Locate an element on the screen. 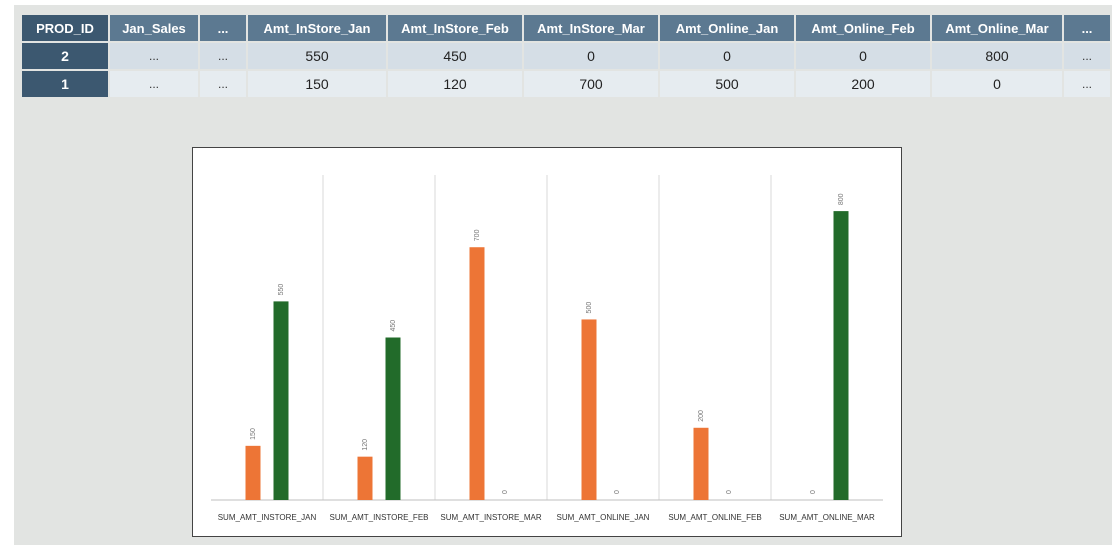 This screenshot has height=552, width=1119. table-cell: 700 is located at coordinates (591, 84).